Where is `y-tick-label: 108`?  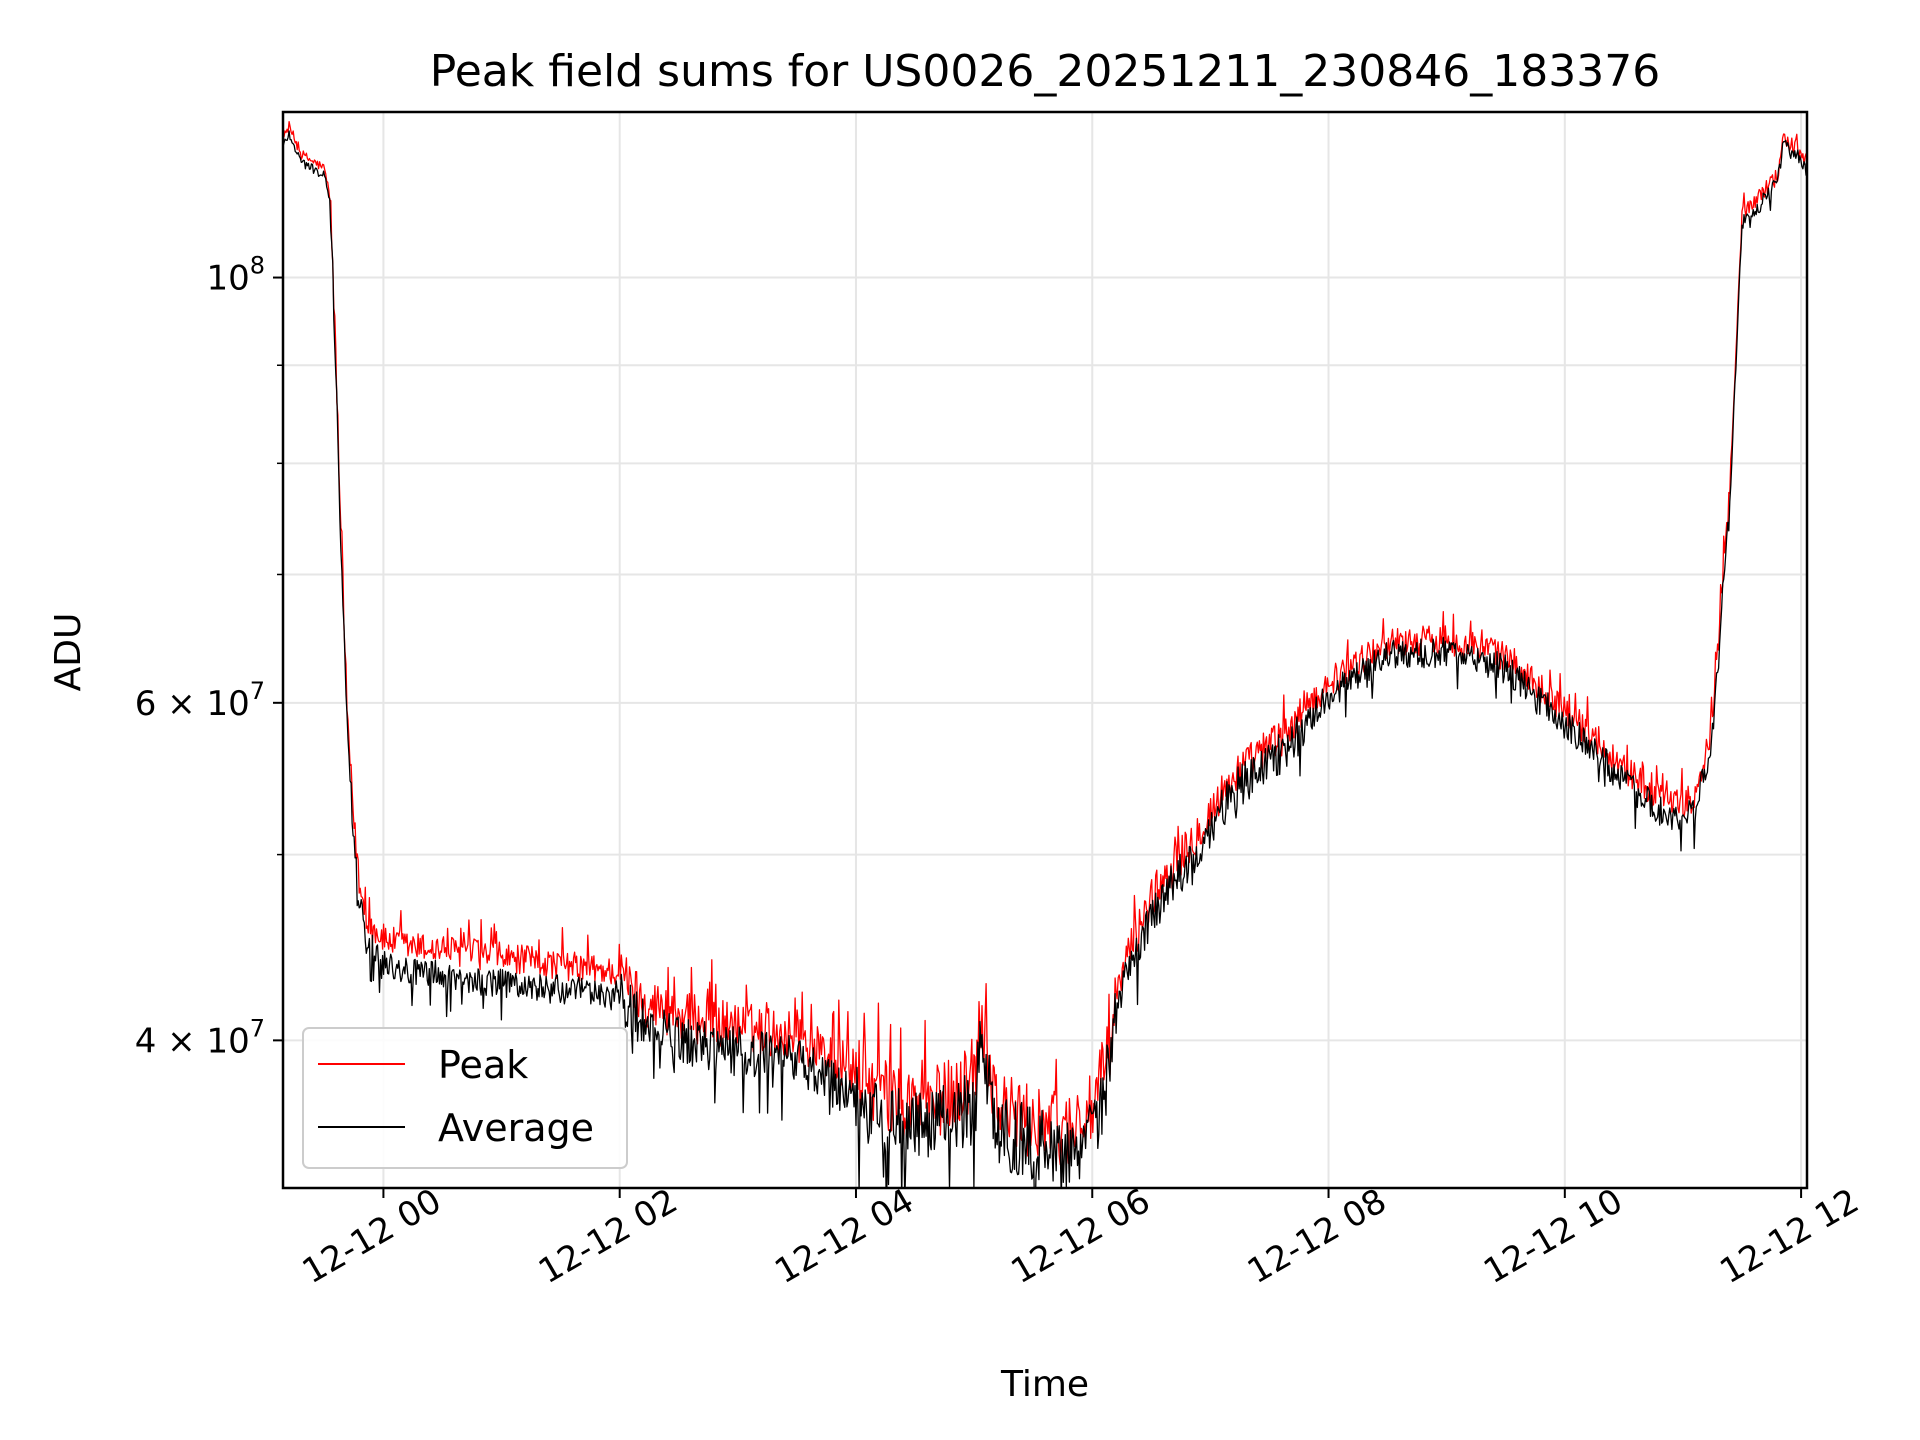
y-tick-label: 108 is located at coordinates (235, 275).